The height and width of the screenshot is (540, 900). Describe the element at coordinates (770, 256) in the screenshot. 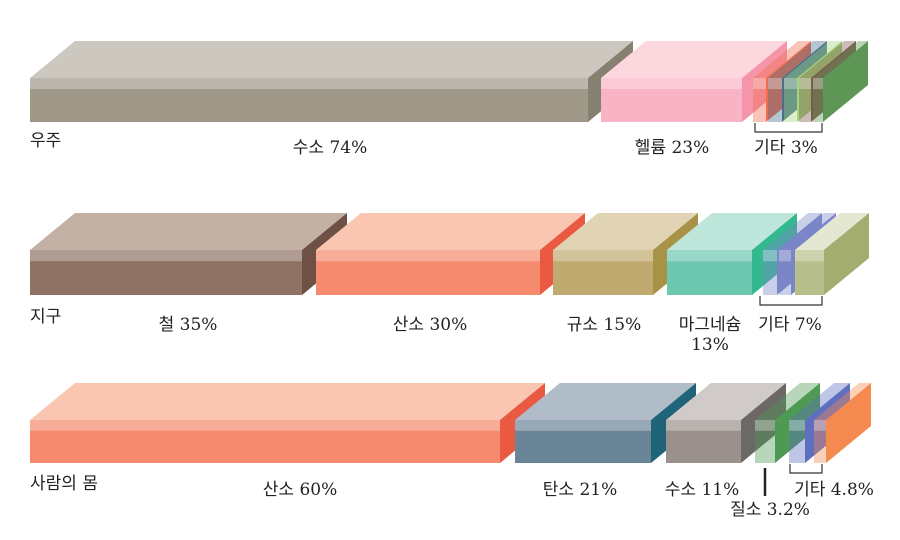

I see `bar-other-earth-0-highlight` at that location.